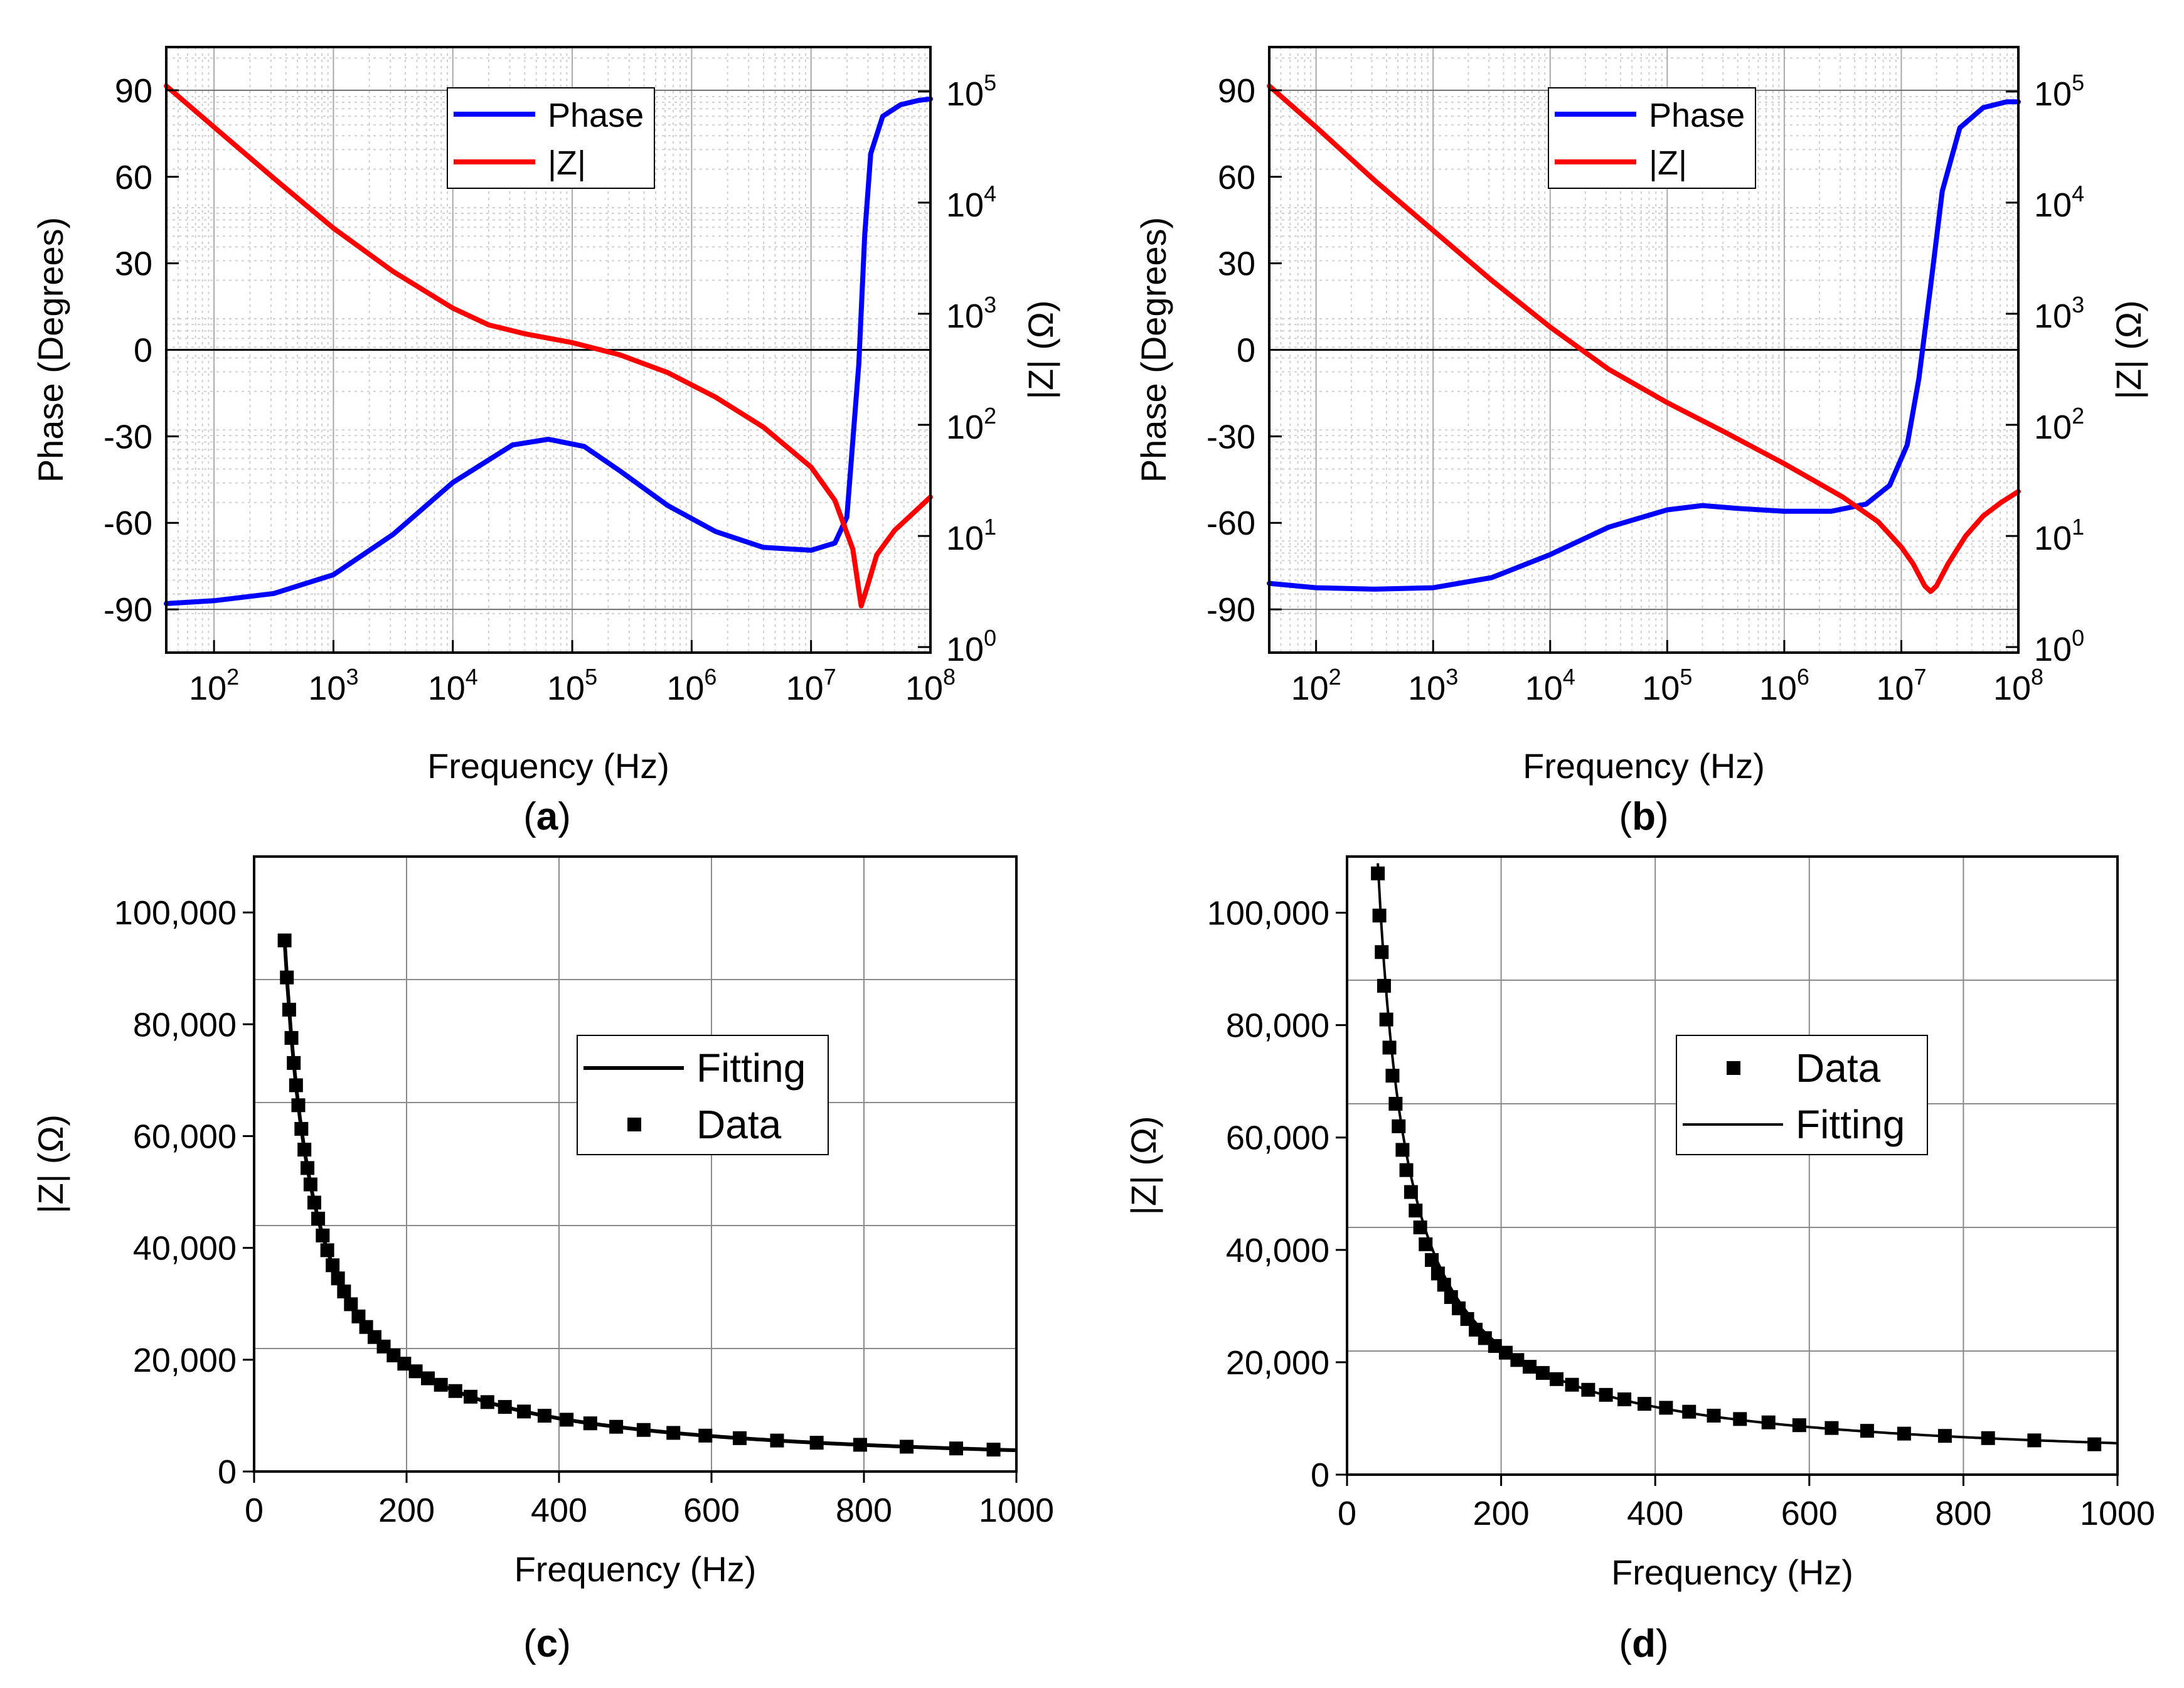  Describe the element at coordinates (2059, 91) in the screenshot. I see `y-tick-label-right: 10⁵` at that location.